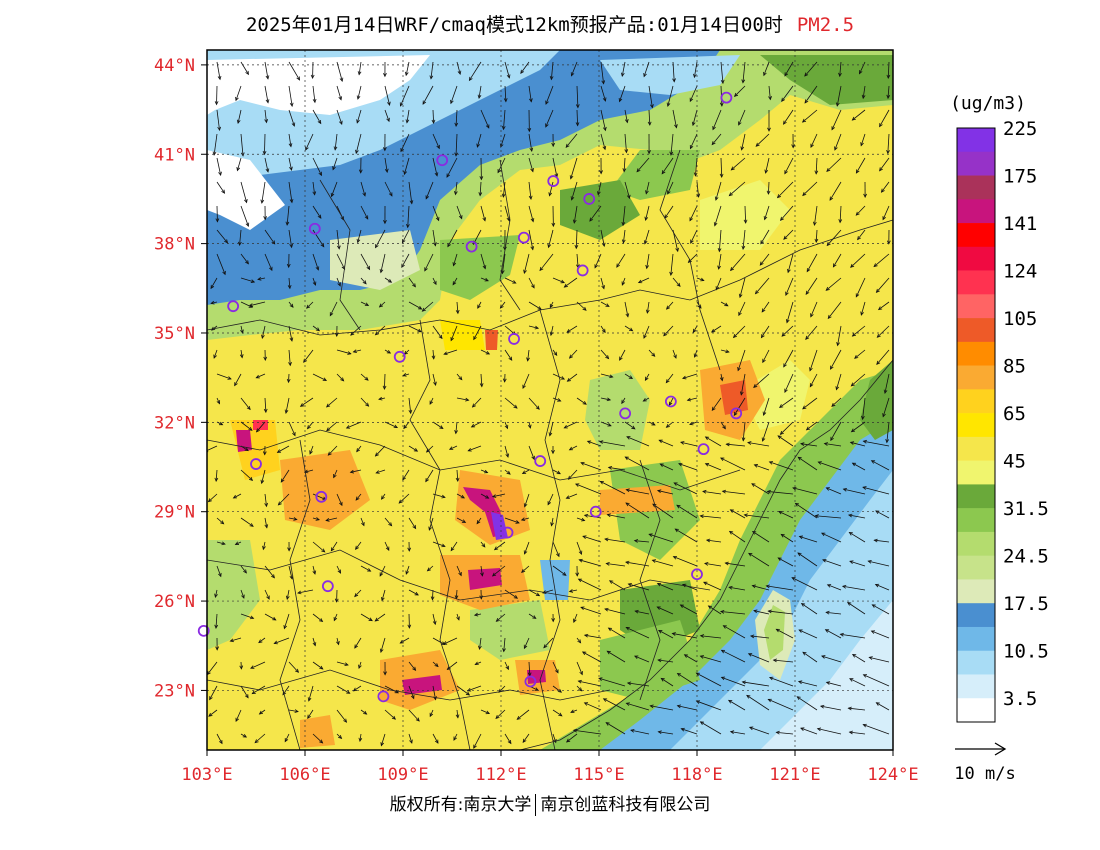 Image resolution: width=1100 pixels, height=850 pixels. What do you see at coordinates (1026, 509) in the screenshot?
I see `colorbar-label: 31.5` at bounding box center [1026, 509].